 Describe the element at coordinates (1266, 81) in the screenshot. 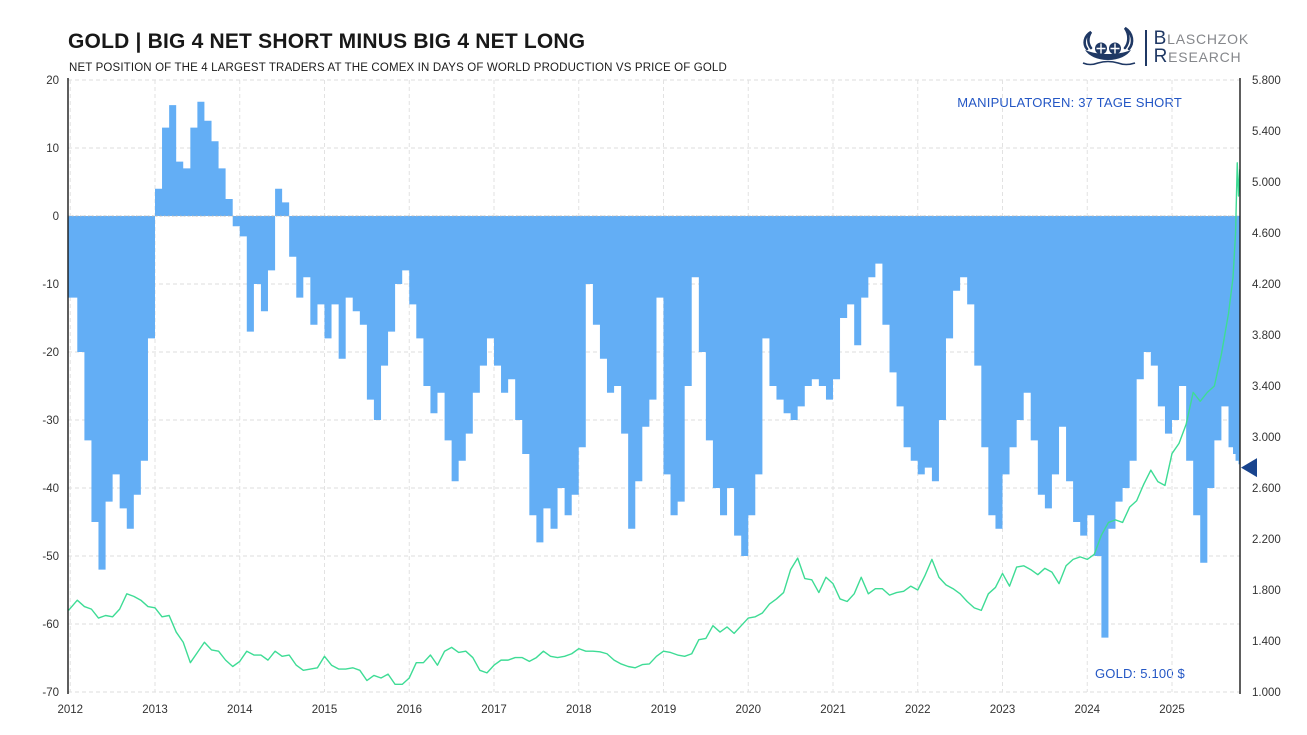

I see `tick-label: 5.800` at that location.